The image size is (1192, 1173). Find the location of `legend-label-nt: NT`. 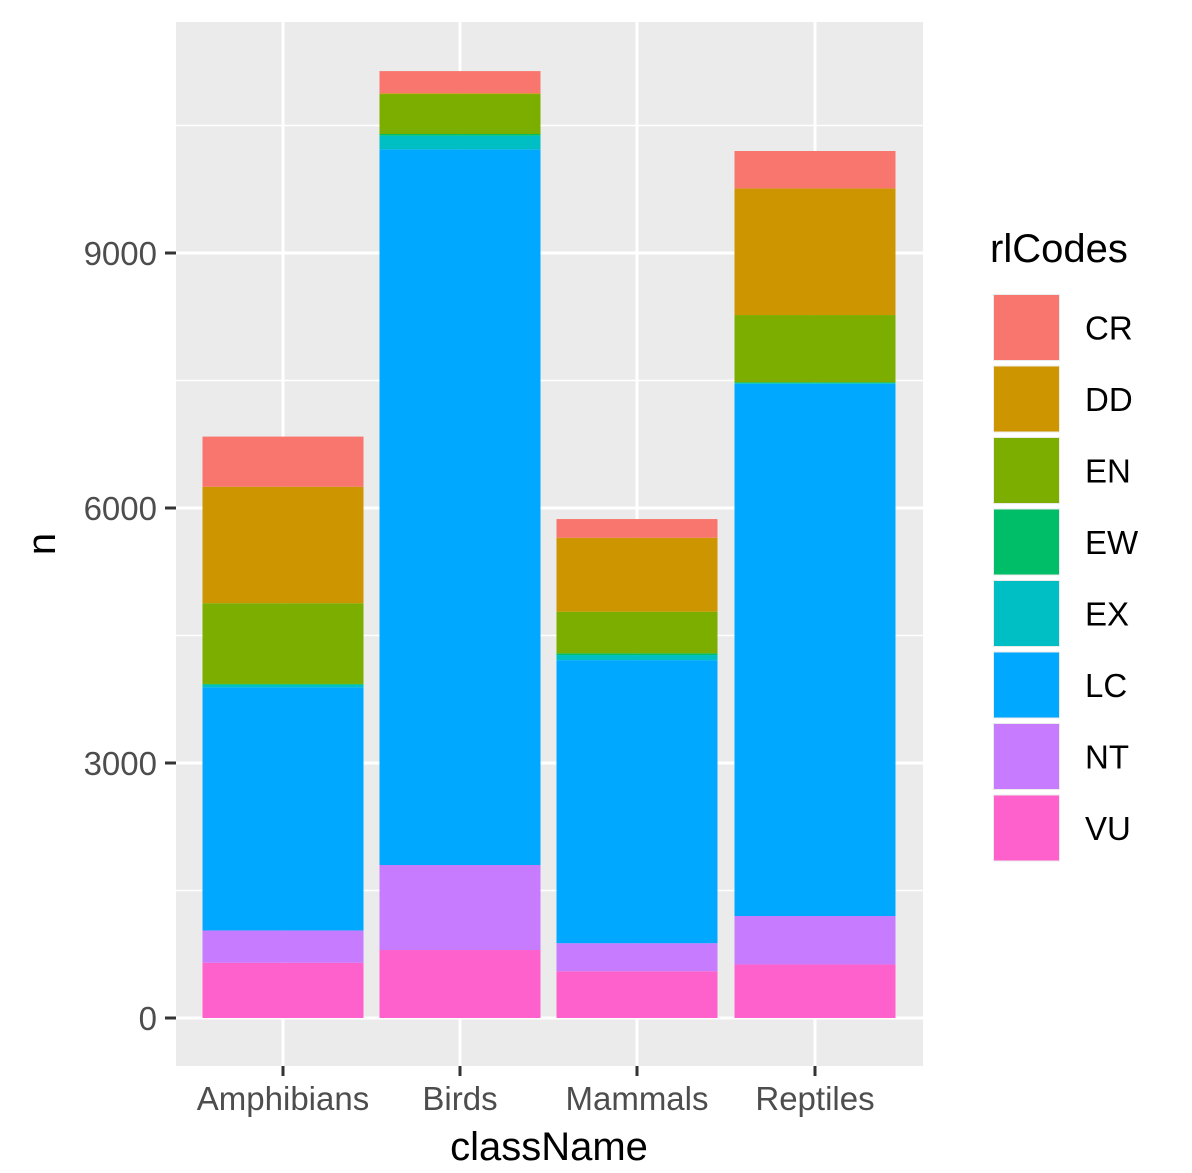

legend-label-nt: NT is located at coordinates (1107, 757).